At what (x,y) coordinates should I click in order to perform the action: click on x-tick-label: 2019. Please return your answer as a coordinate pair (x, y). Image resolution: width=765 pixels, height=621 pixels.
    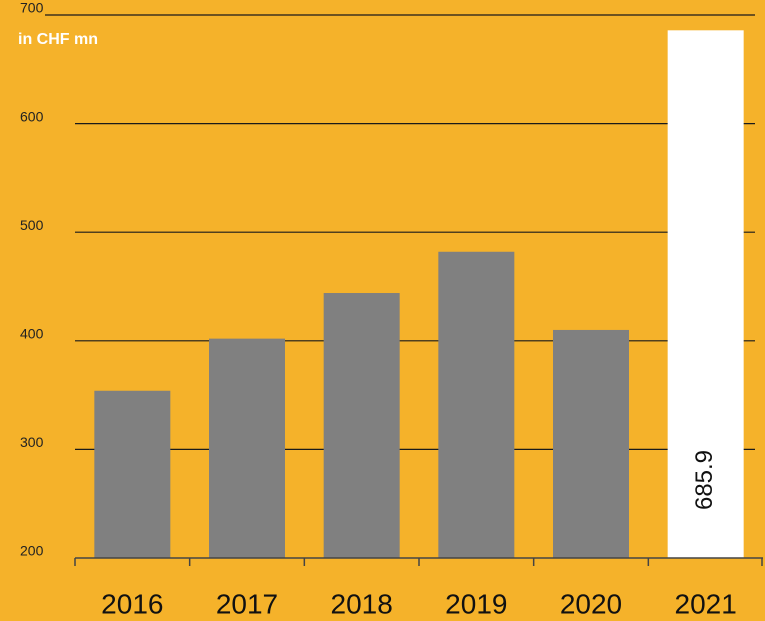
    Looking at the image, I should click on (476, 603).